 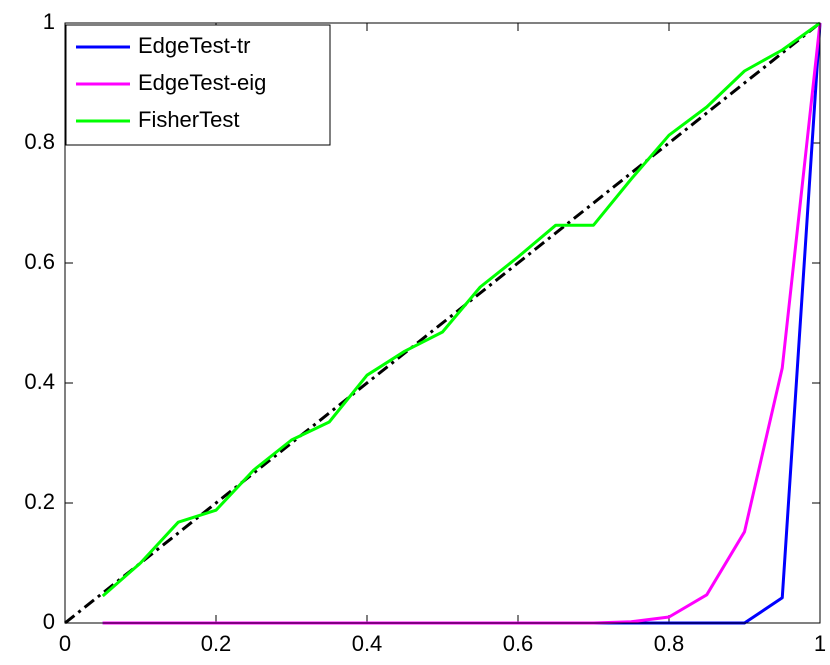 I want to click on x-tick-label: 0.6, so click(x=518, y=643).